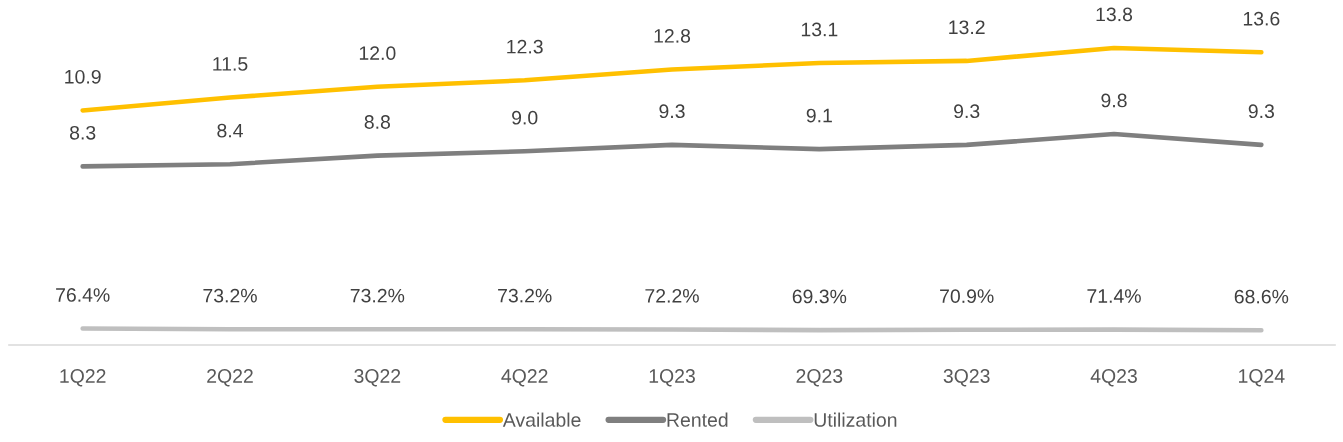 This screenshot has height=442, width=1343. Describe the element at coordinates (1261, 18) in the screenshot. I see `data-label: 13.6` at that location.